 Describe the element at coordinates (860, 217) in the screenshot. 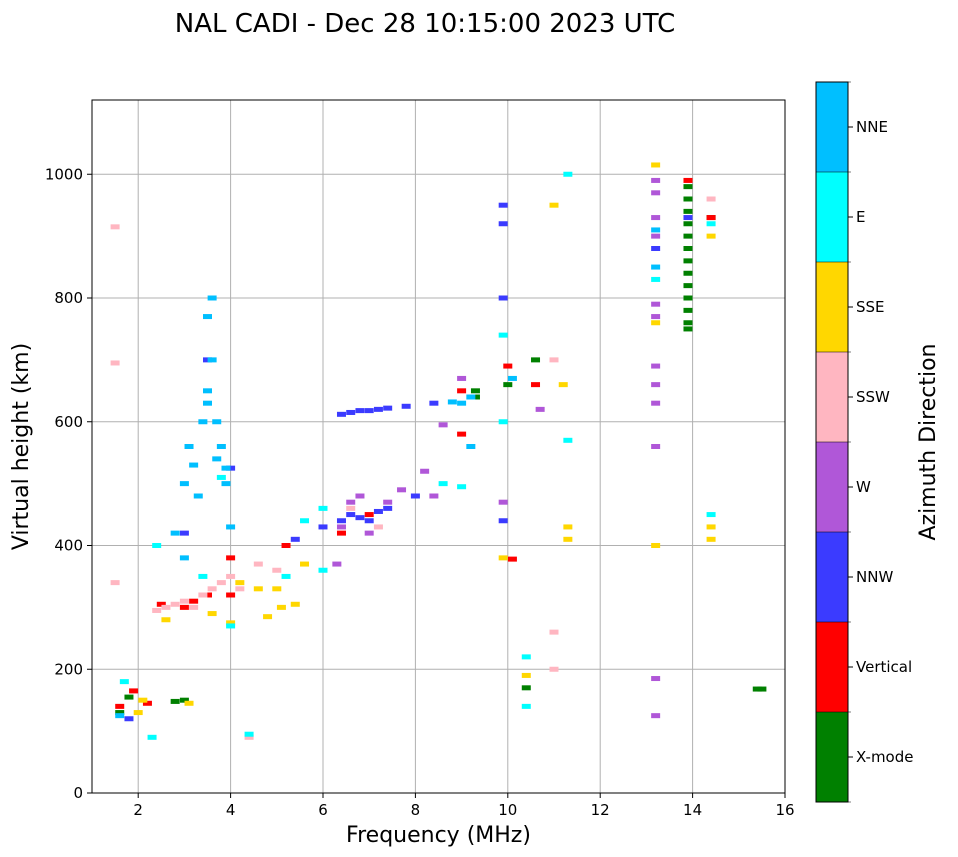

I see `colorbar-tick-label: E` at that location.